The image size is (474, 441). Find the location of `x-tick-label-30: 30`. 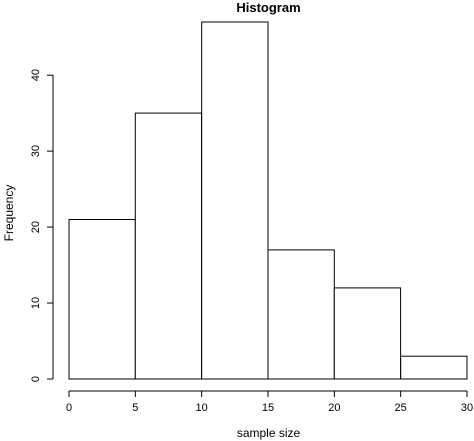

x-tick-label-30: 30 is located at coordinates (467, 408).